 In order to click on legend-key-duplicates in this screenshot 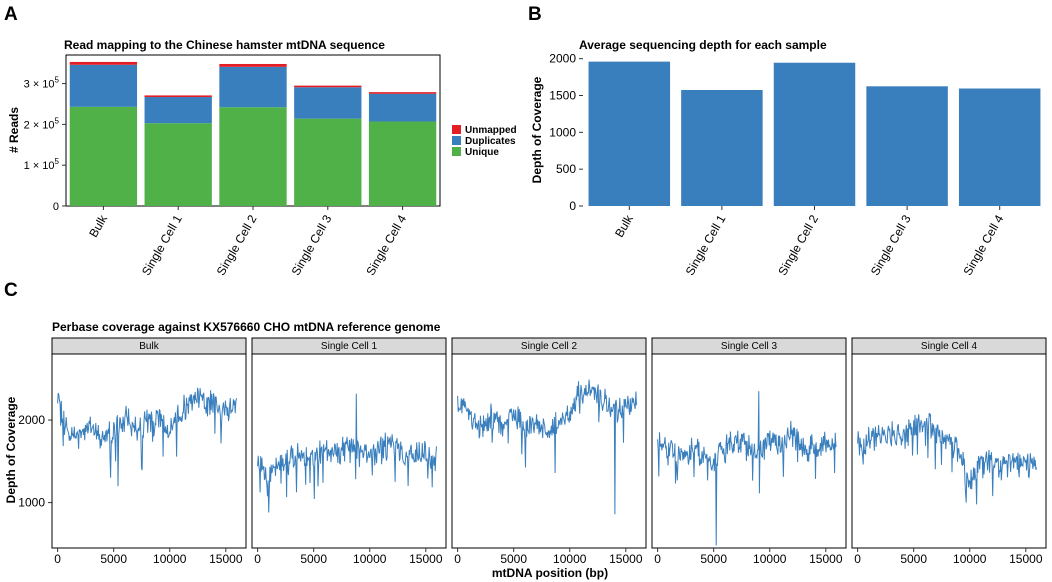, I will do `click(456, 140)`.